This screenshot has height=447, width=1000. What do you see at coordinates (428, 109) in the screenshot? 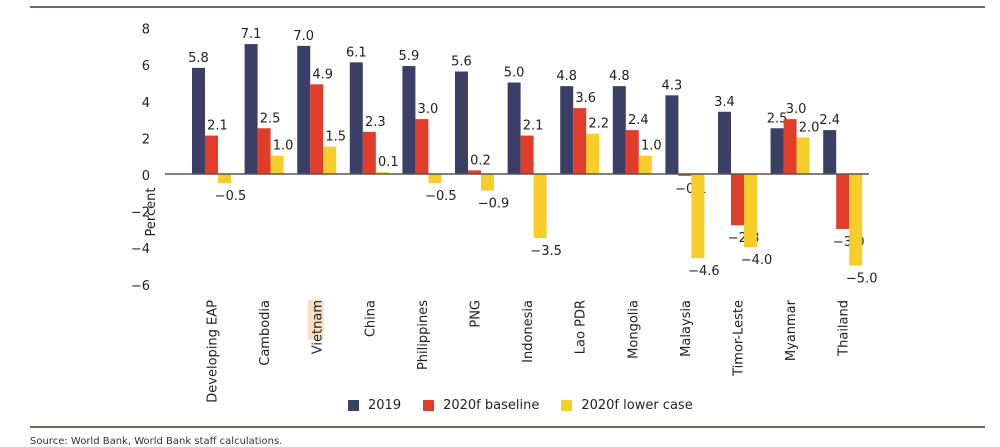
I see `data-label: 3.0` at bounding box center [428, 109].